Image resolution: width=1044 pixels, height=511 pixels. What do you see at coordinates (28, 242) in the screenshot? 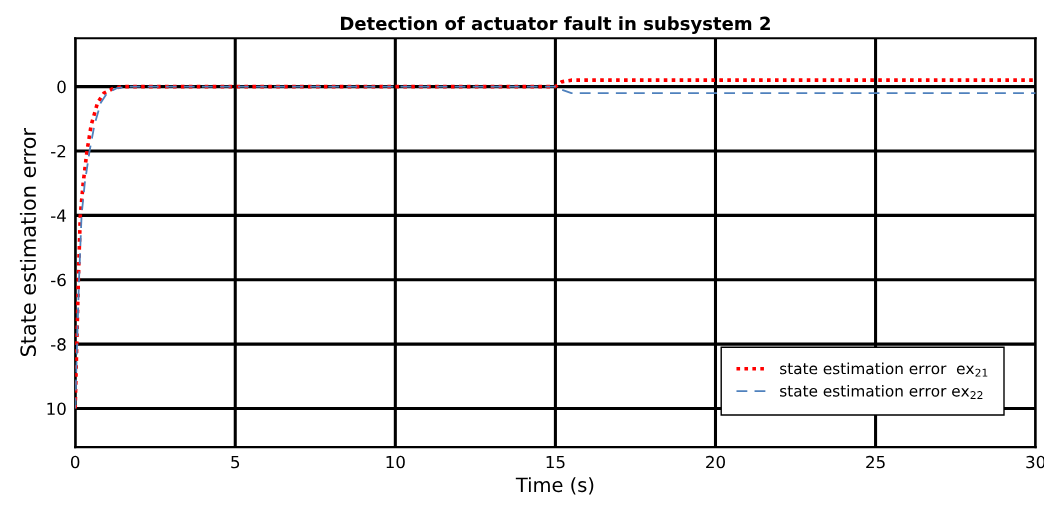
I see `y-axis-title: State estimation error` at bounding box center [28, 242].